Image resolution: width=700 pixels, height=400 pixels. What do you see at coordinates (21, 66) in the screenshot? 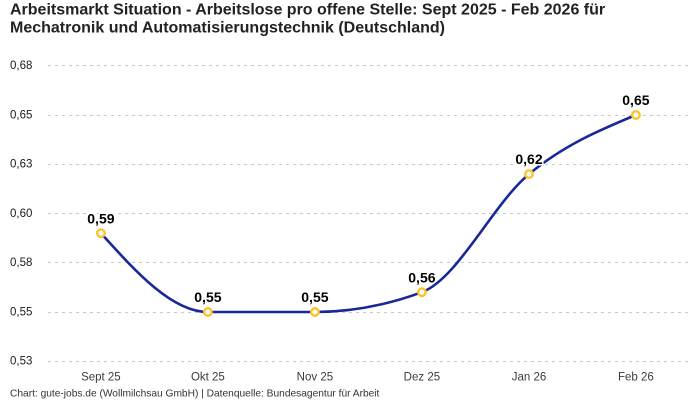
I see `svg-text: 0,68` at bounding box center [21, 66].